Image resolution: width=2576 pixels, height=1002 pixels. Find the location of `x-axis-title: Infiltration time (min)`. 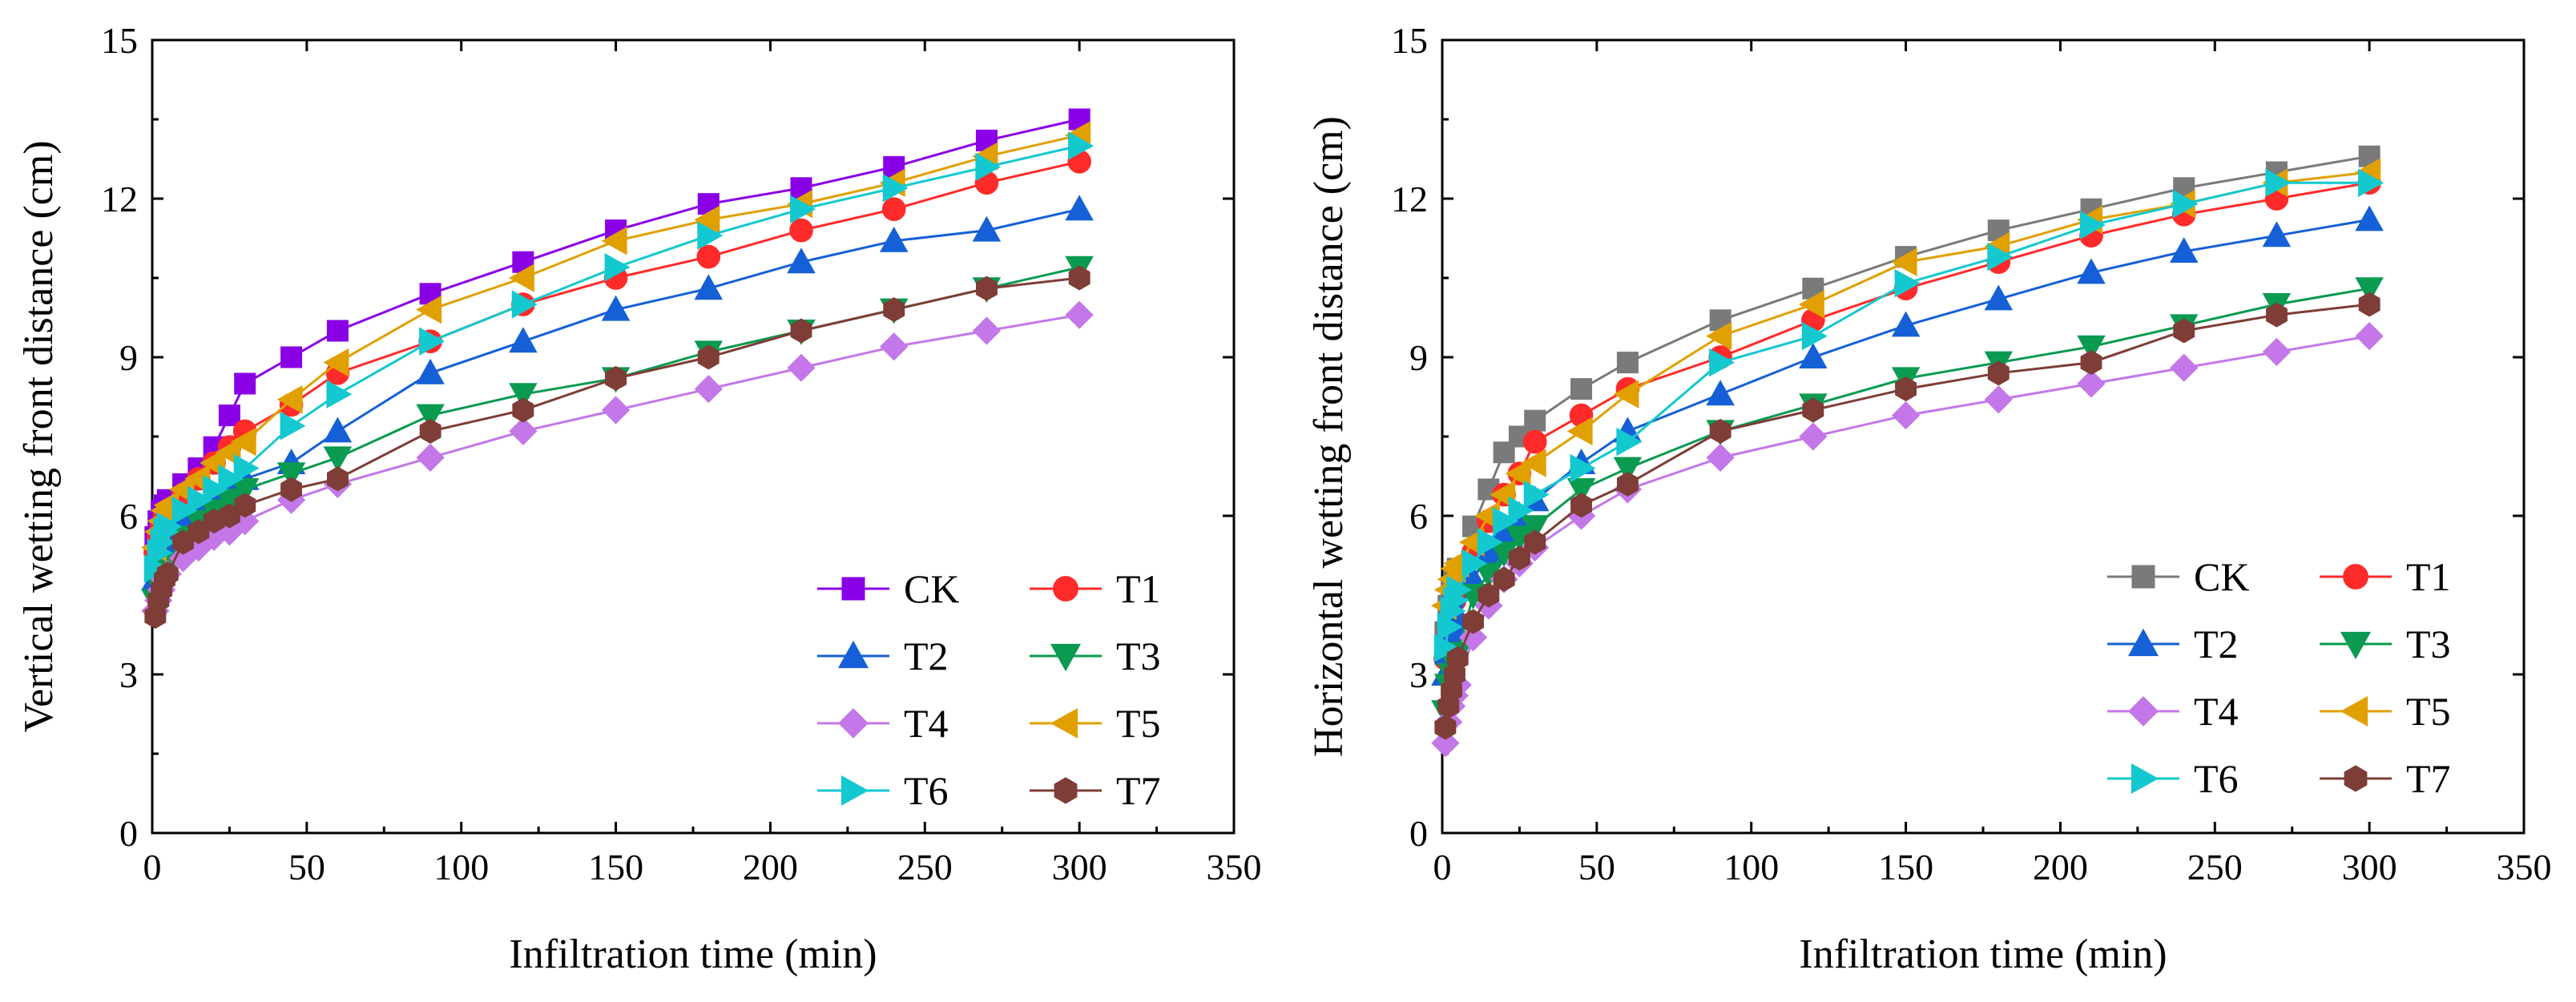

x-axis-title: Infiltration time (min) is located at coordinates (693, 955).